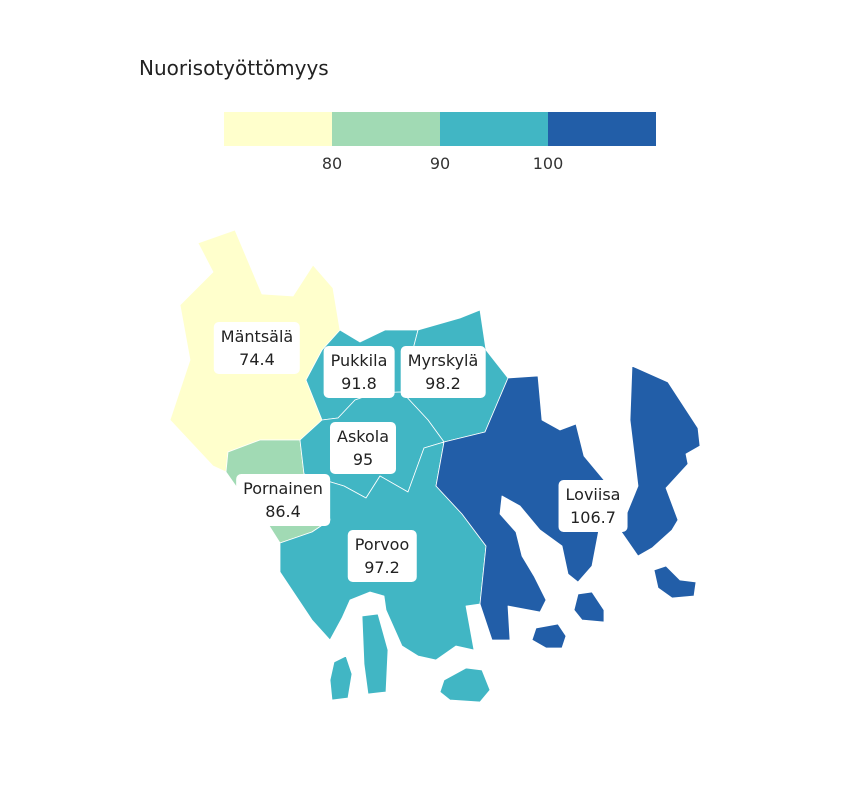  I want to click on label-myrskyla: Myrskylä 98.2, so click(443, 372).